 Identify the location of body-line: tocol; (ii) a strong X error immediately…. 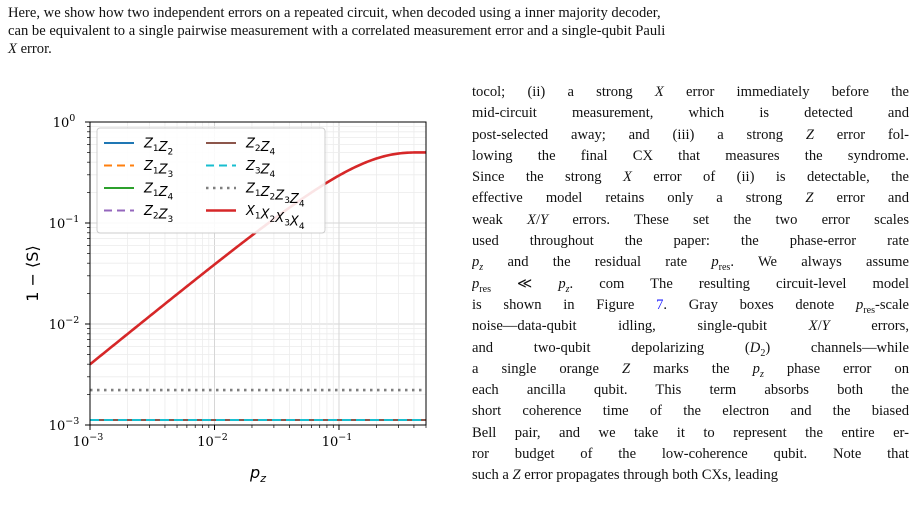
(690, 92).